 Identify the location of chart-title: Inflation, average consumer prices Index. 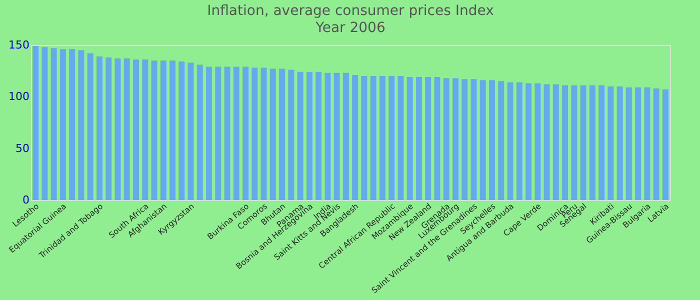
(350, 11).